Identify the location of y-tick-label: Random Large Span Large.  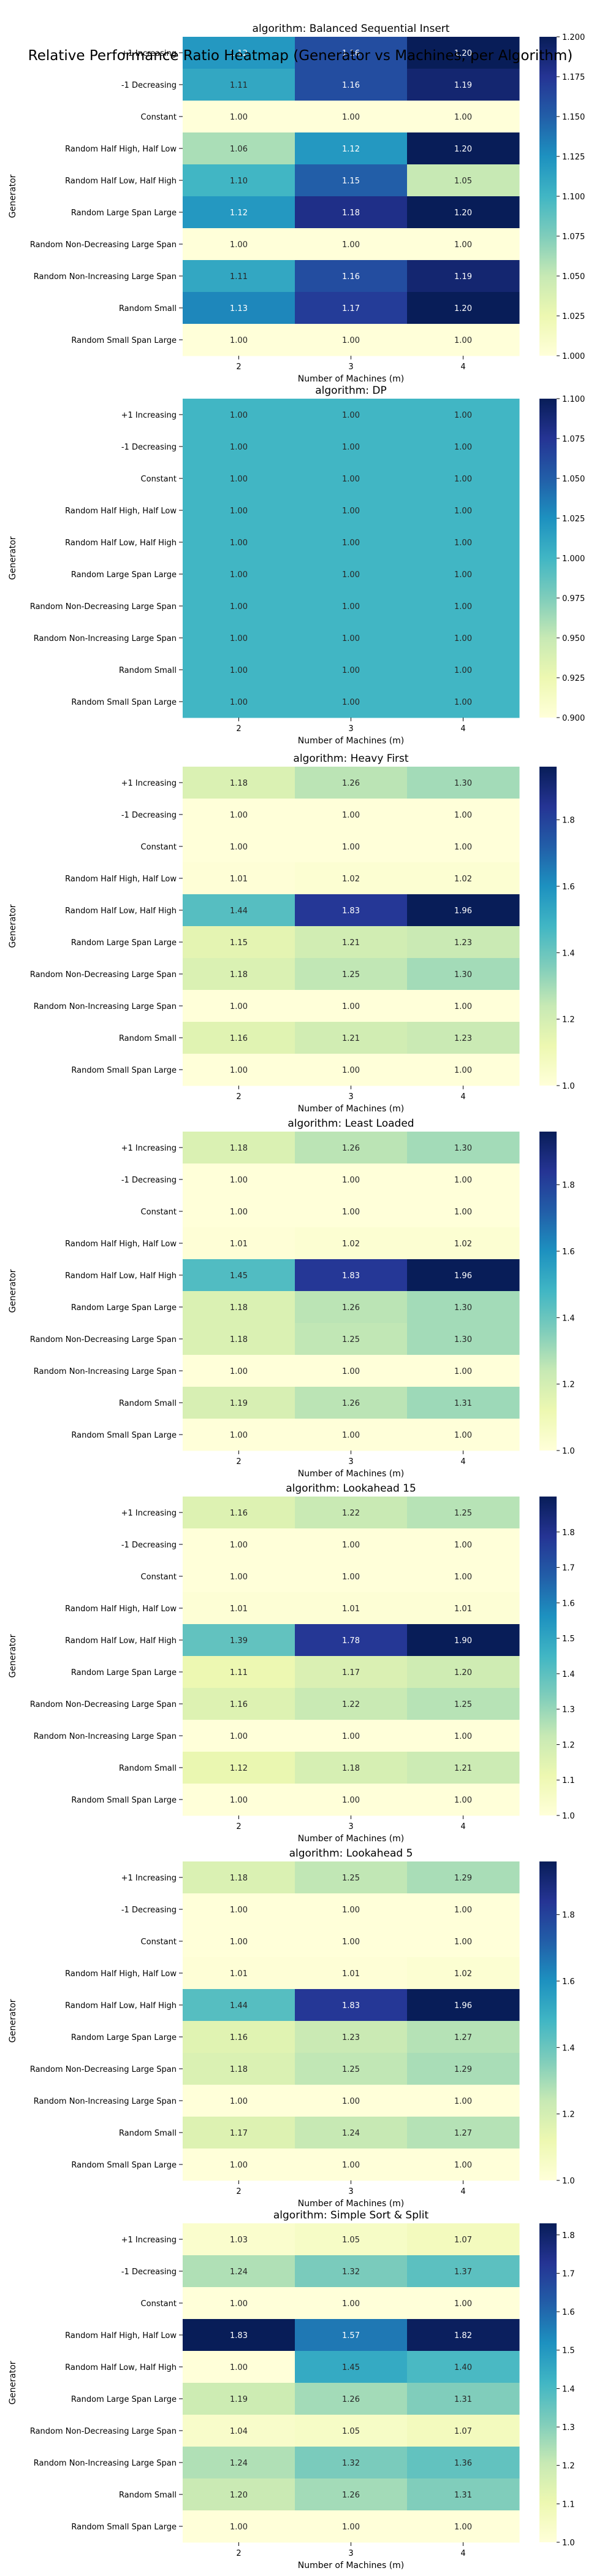
(124, 2037).